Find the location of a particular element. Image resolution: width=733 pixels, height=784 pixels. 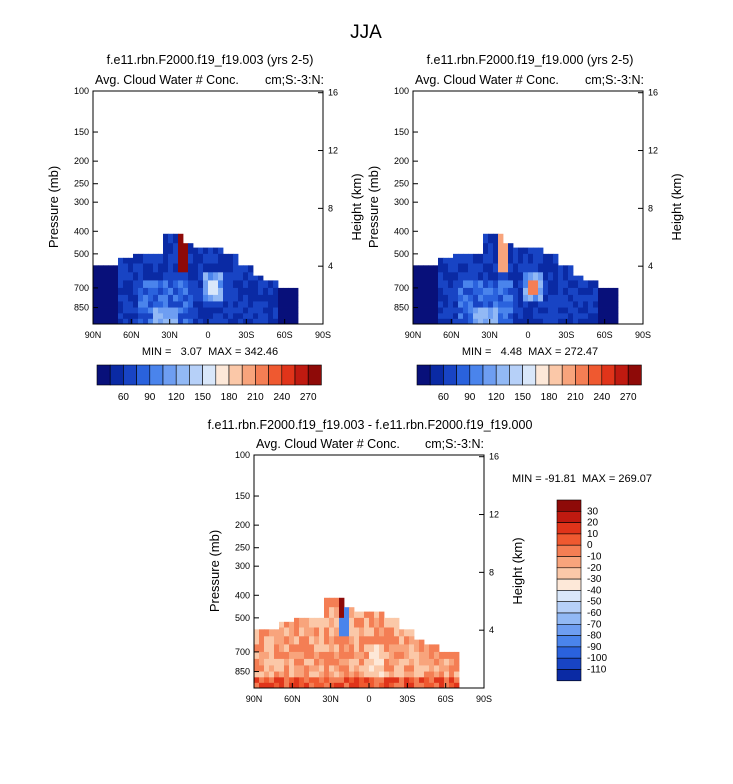

panel1-rtick-label: 16 is located at coordinates (333, 93).